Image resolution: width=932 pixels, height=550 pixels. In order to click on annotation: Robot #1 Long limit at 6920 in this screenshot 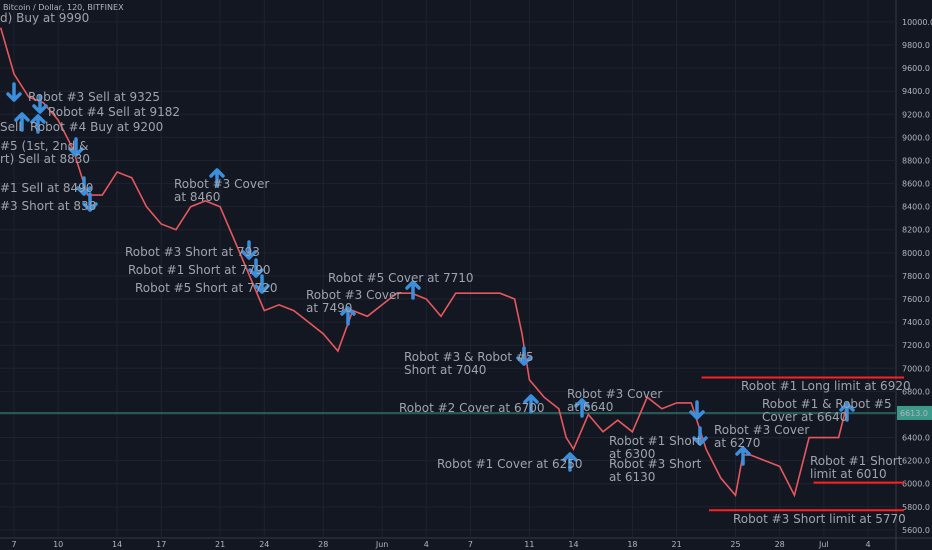, I will do `click(826, 386)`.